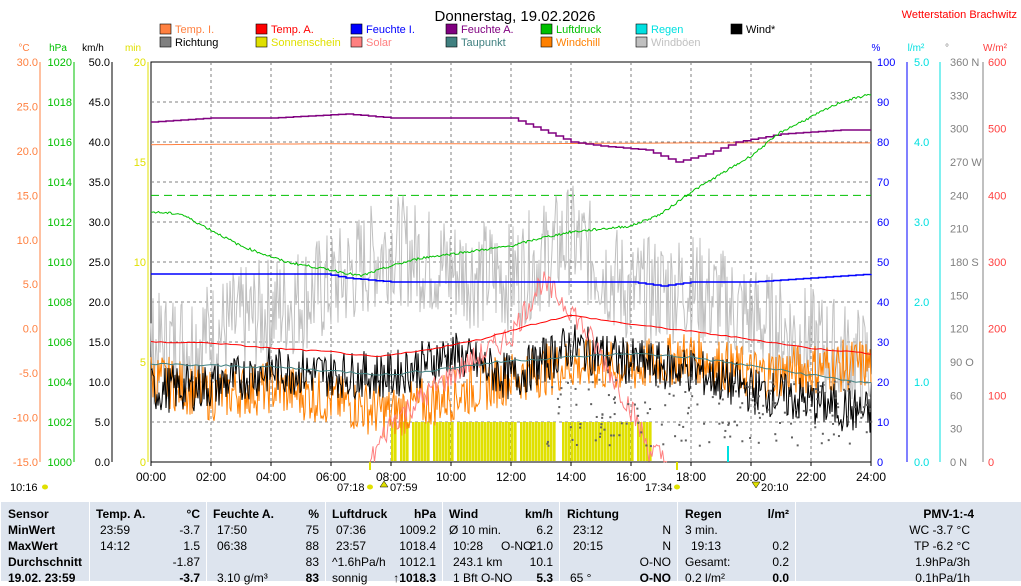 This screenshot has height=586, width=1021. Describe the element at coordinates (751, 477) in the screenshot. I see `x-tick-label: 20:00` at that location.